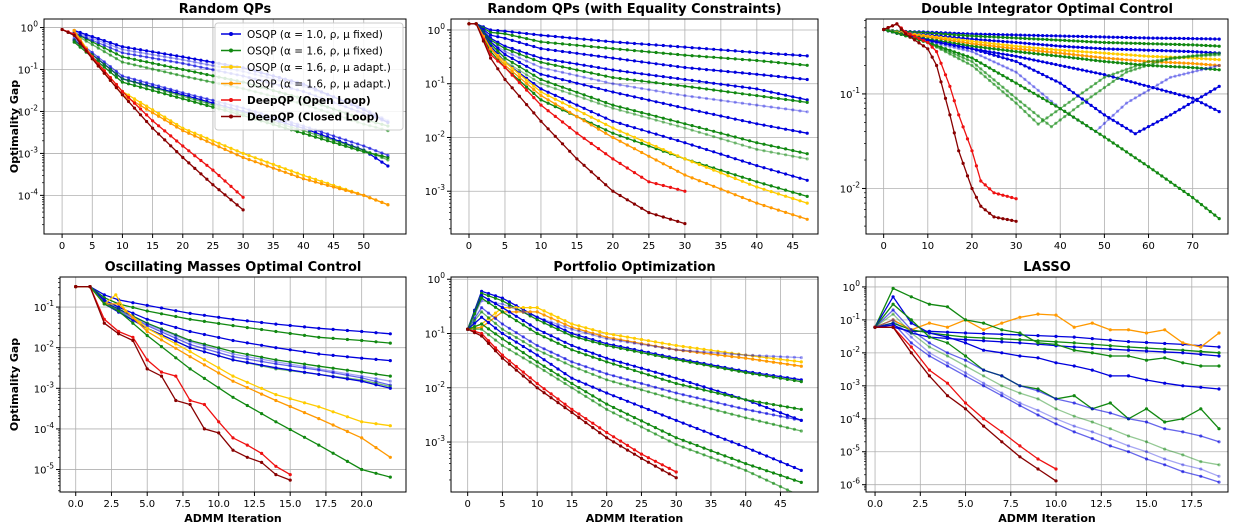  I want to click on x-tick-label: 25, so click(641, 504).